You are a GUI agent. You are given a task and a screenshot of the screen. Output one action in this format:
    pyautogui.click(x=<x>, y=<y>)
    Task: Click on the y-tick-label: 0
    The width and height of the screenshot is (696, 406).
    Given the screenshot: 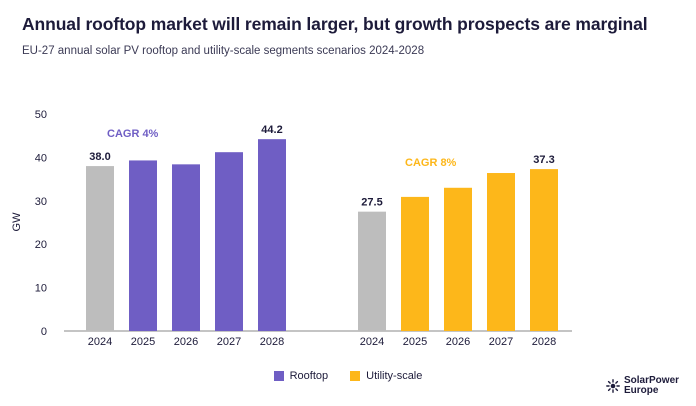 What is the action you would take?
    pyautogui.click(x=44, y=332)
    